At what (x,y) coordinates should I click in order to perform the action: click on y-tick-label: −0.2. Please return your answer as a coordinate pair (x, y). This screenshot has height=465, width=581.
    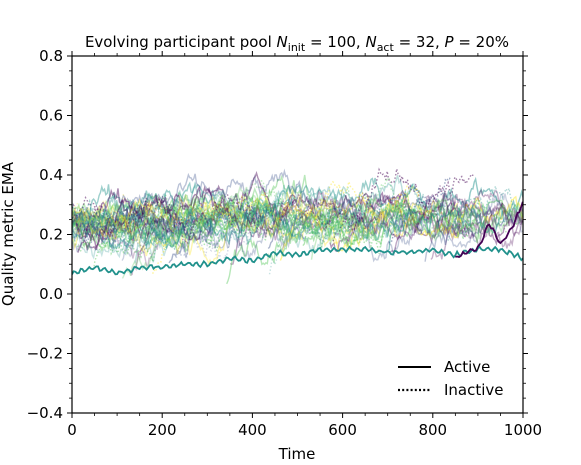
    Looking at the image, I should click on (45, 354).